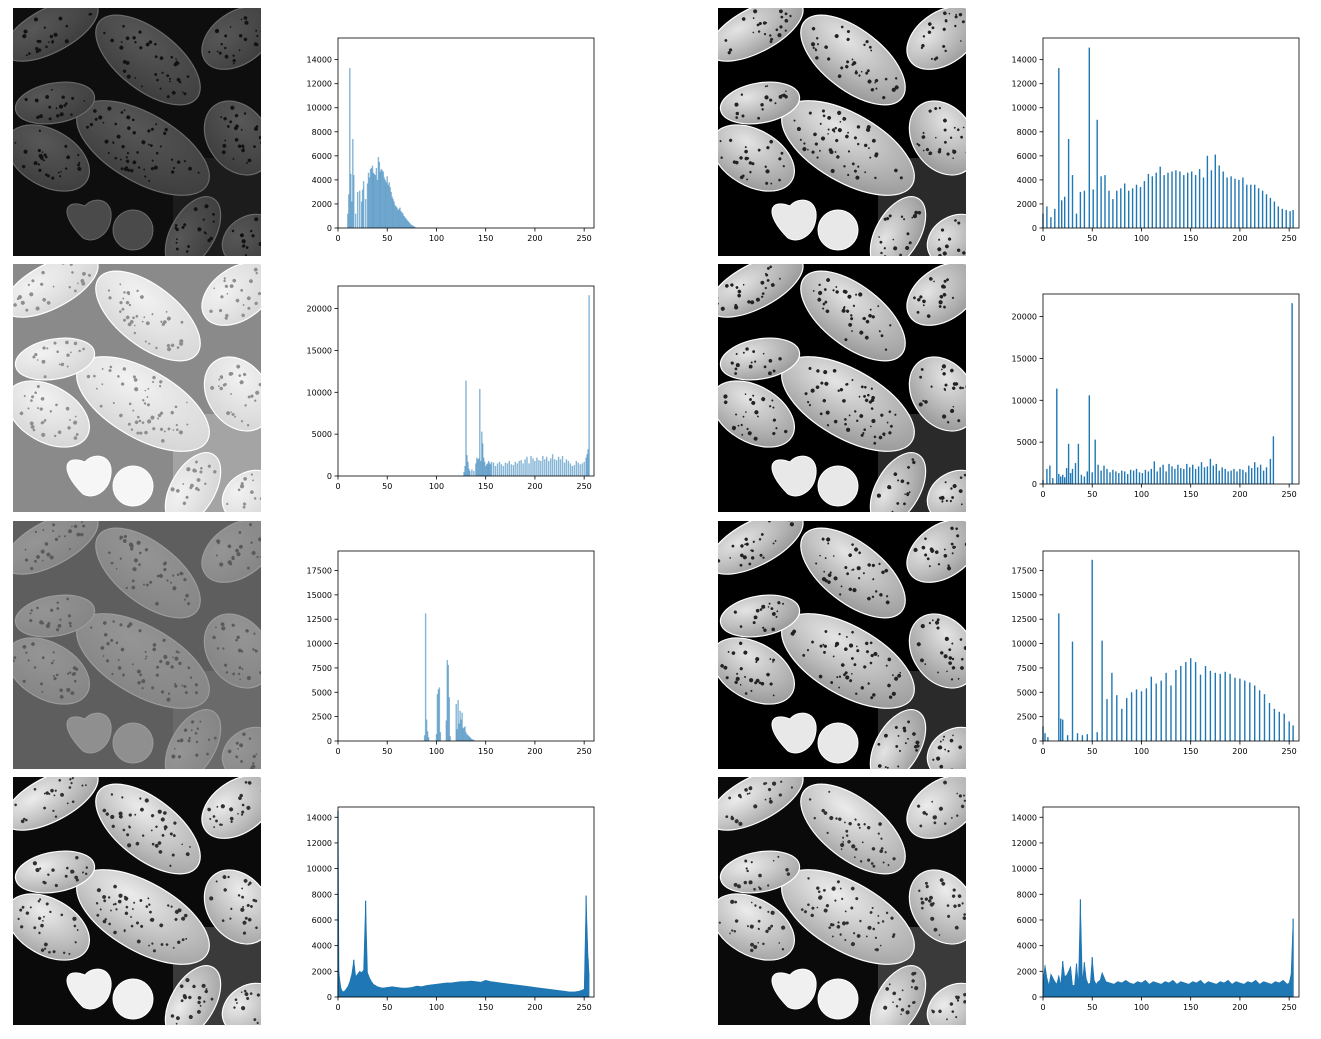  What do you see at coordinates (1289, 751) in the screenshot?
I see `x-tick-label: 250` at bounding box center [1289, 751].